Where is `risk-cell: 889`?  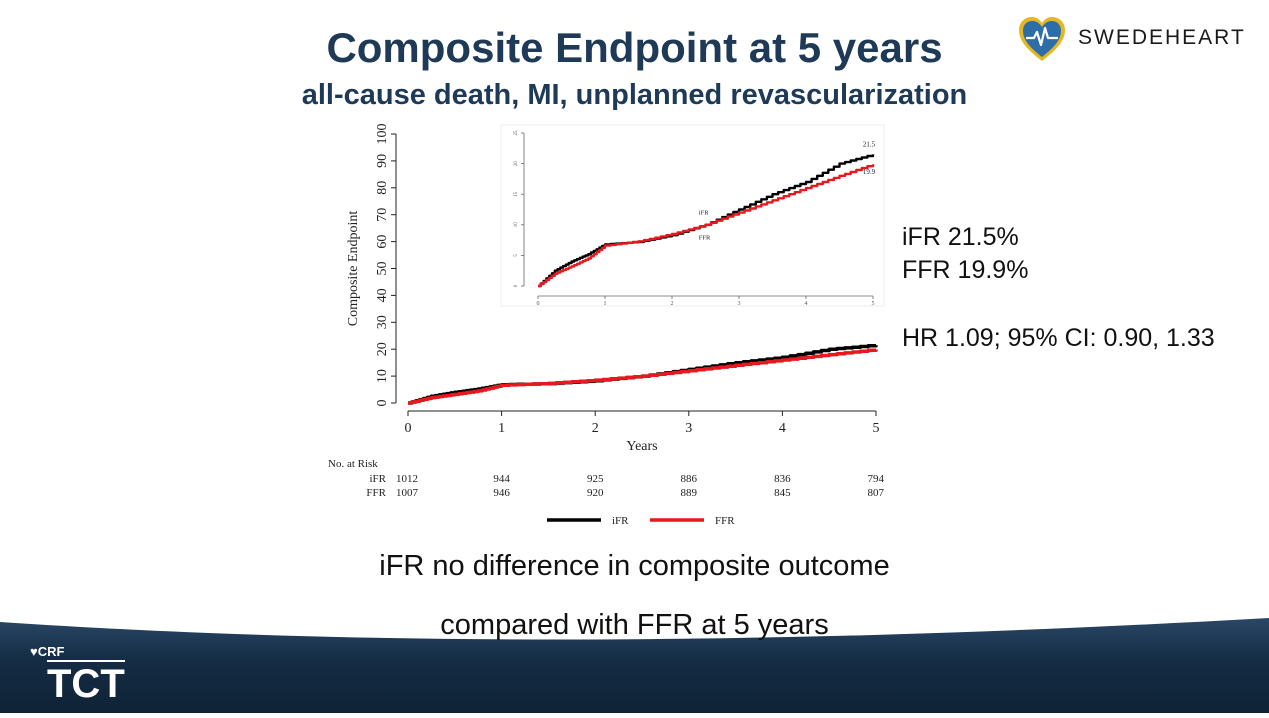
risk-cell: 889 is located at coordinates (689, 493).